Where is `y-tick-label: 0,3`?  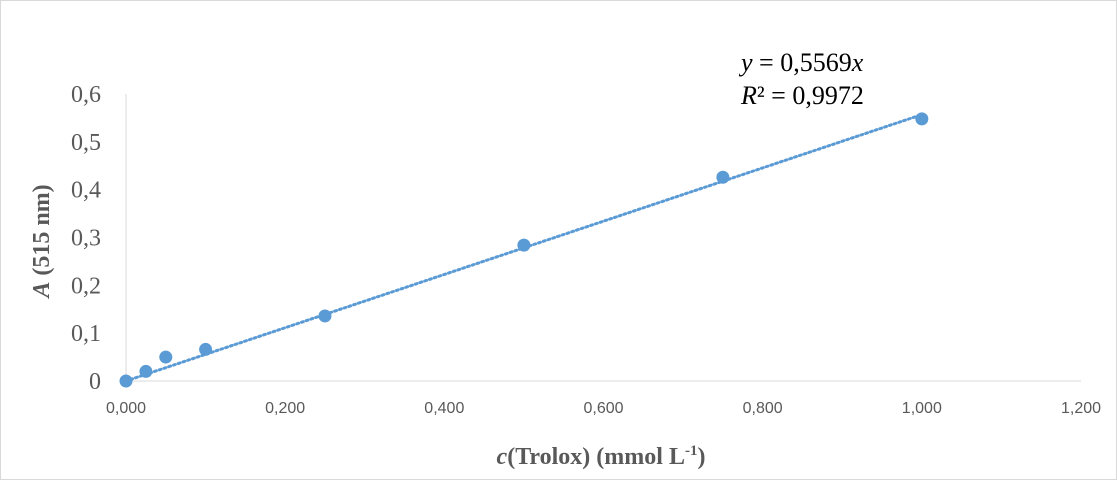 y-tick-label: 0,3 is located at coordinates (86, 239).